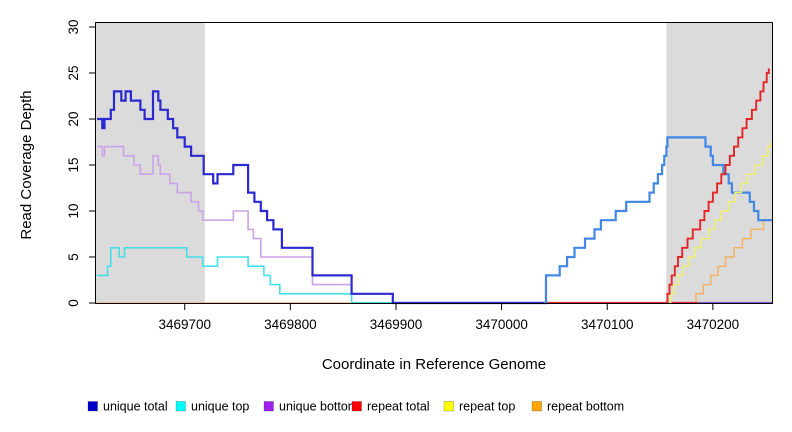 The height and width of the screenshot is (432, 792). Describe the element at coordinates (434, 364) in the screenshot. I see `x-axis-title: Coordinate in Reference Genome` at that location.